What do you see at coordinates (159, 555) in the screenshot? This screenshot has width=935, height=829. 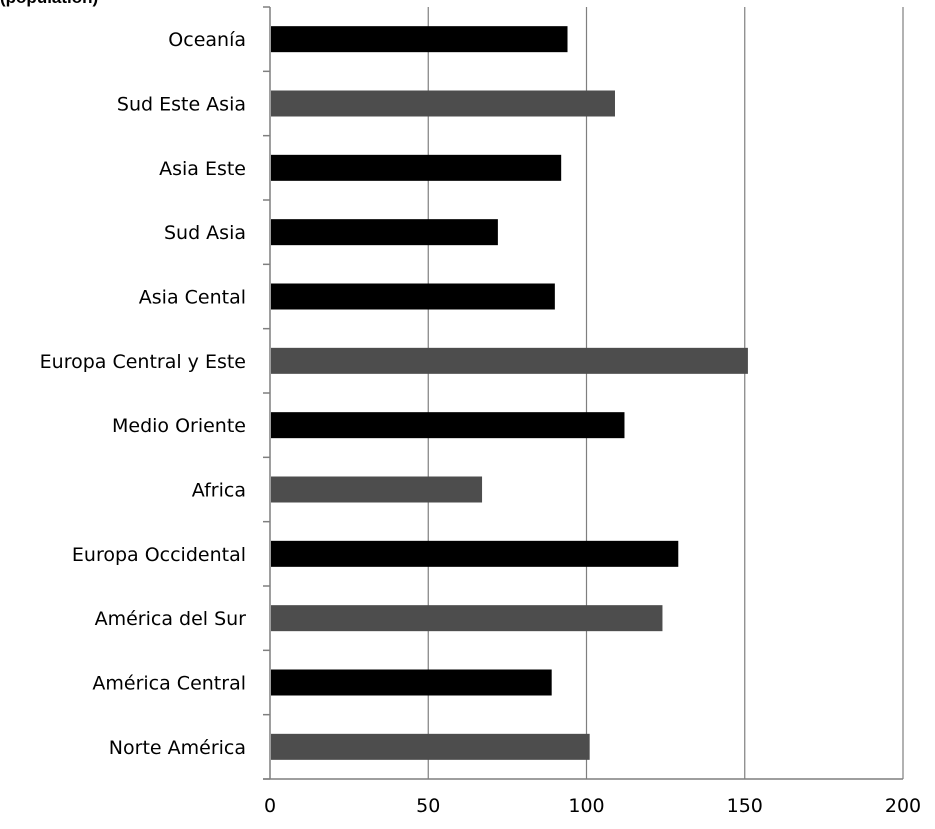 I see `y-category-label: Europa Occidental` at bounding box center [159, 555].